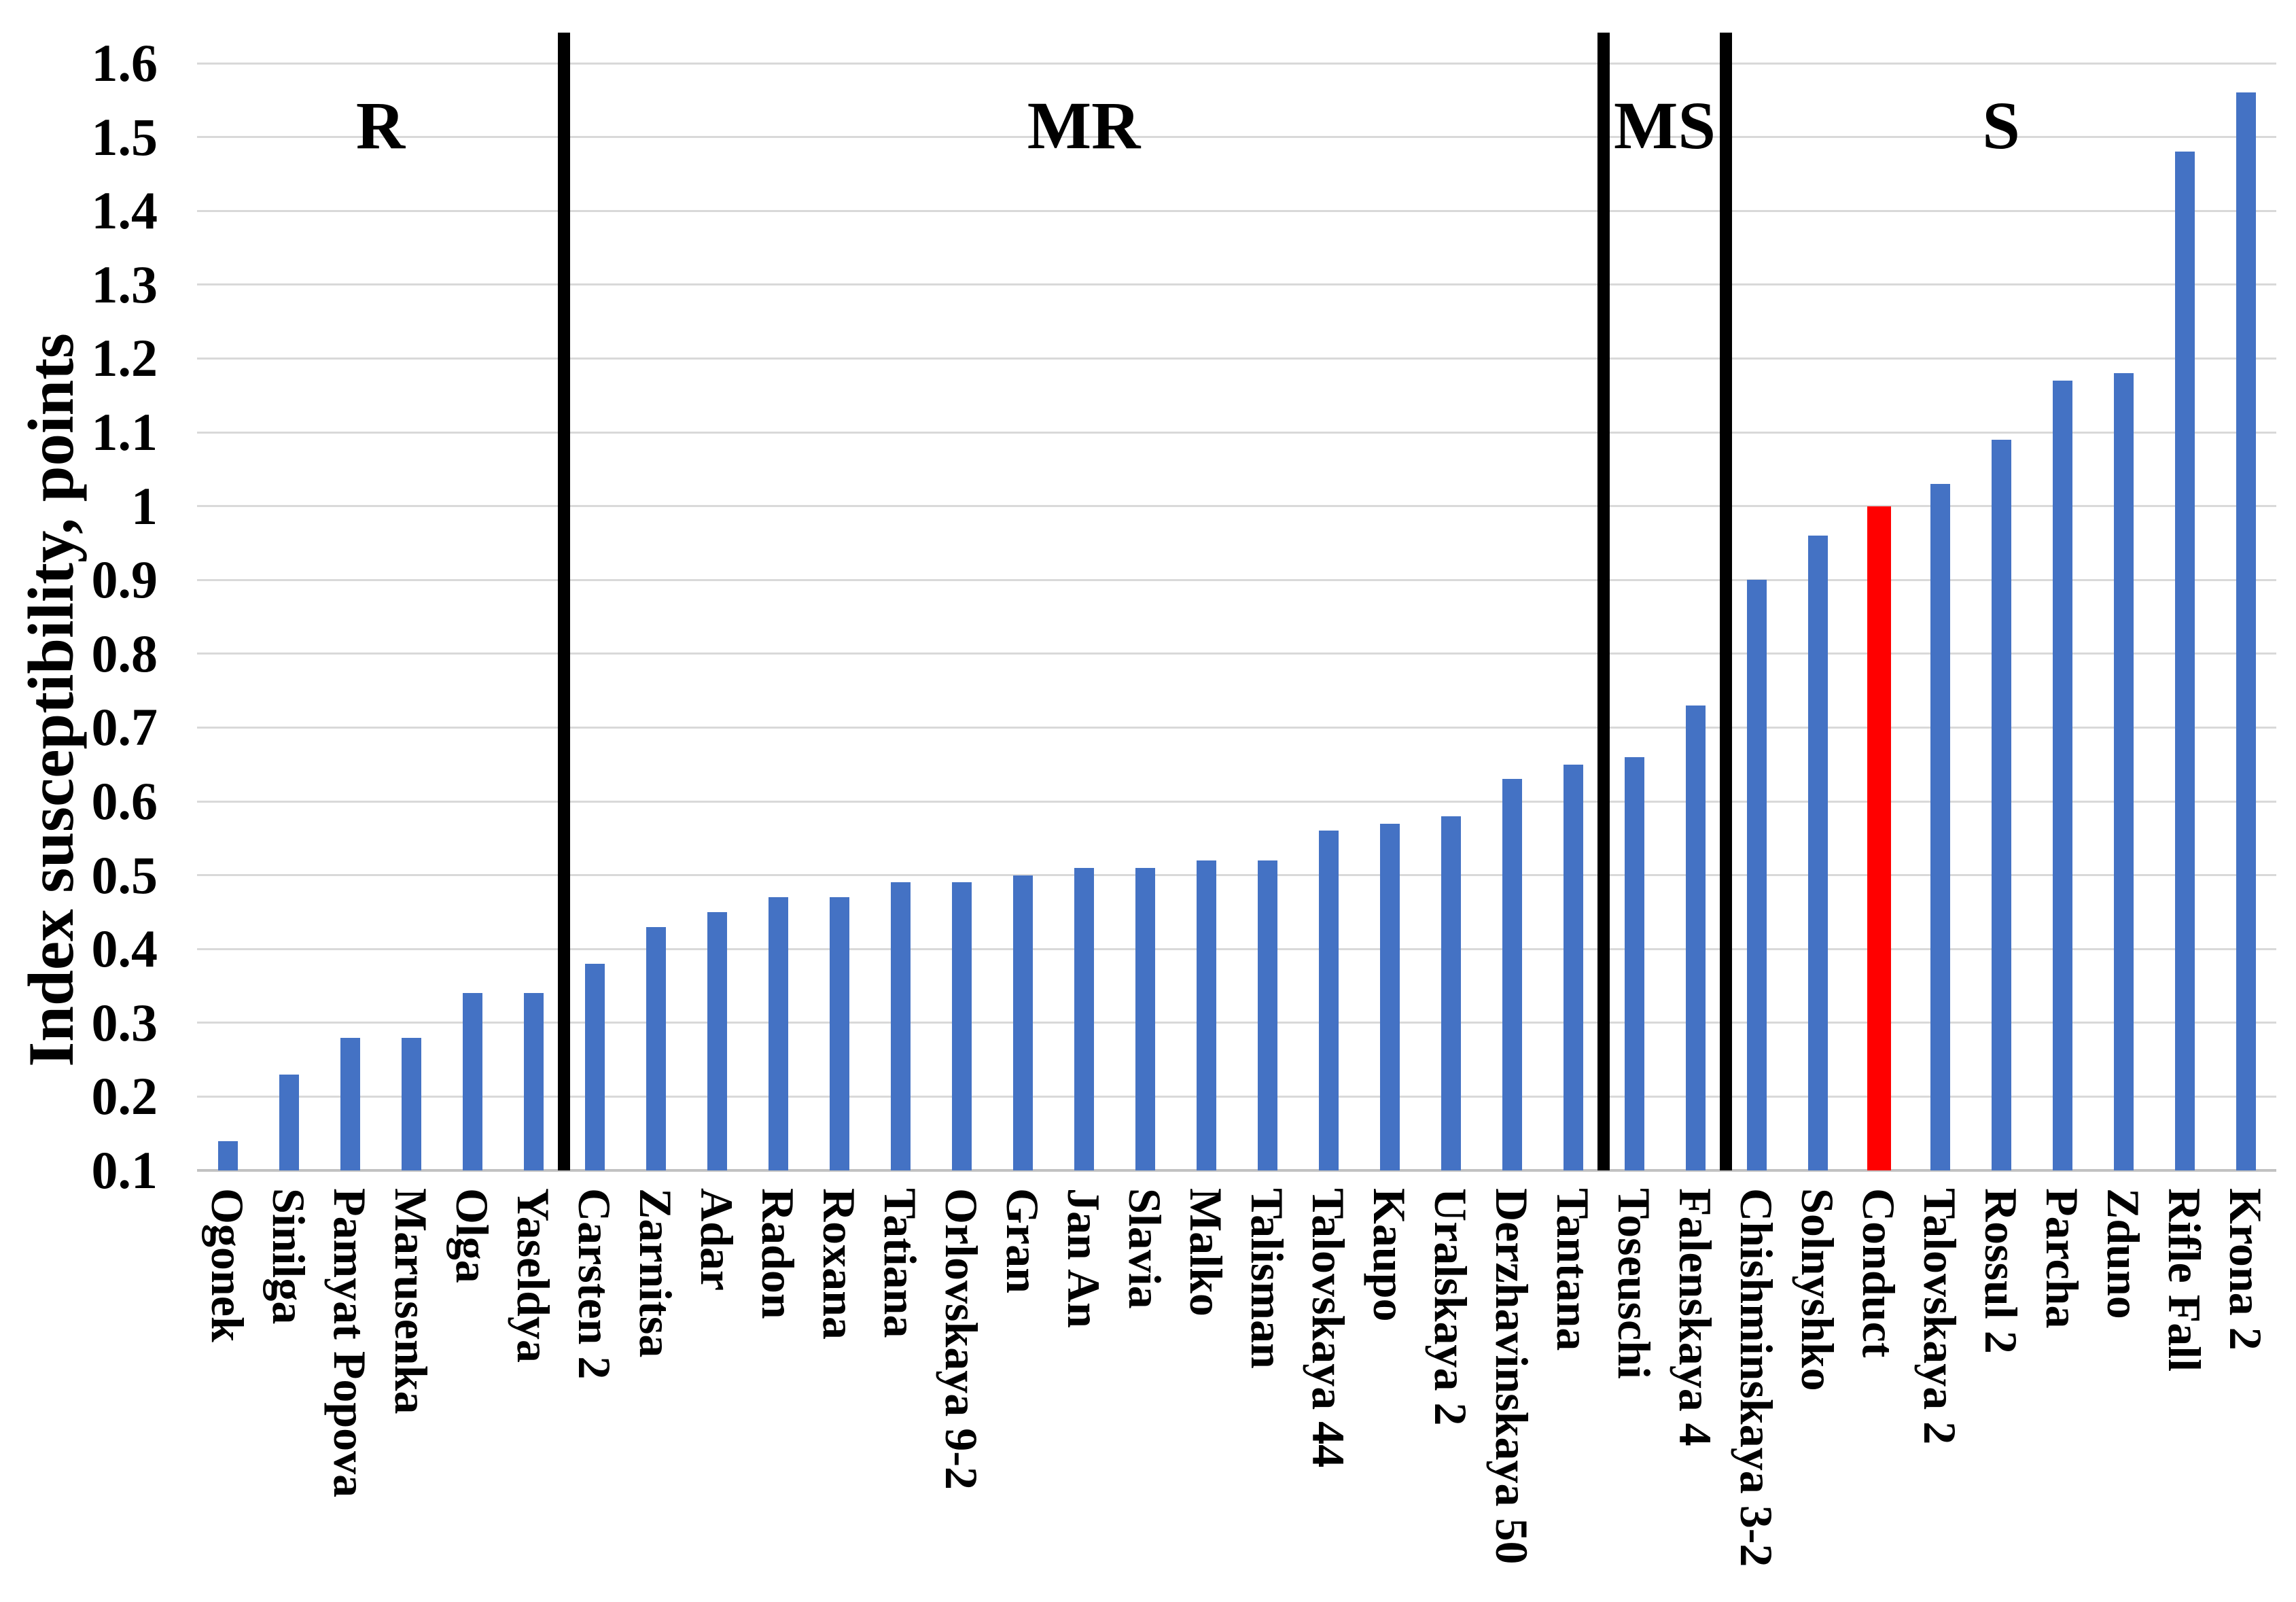  Describe the element at coordinates (2123, 1253) in the screenshot. I see `category-label: Zduno` at that location.